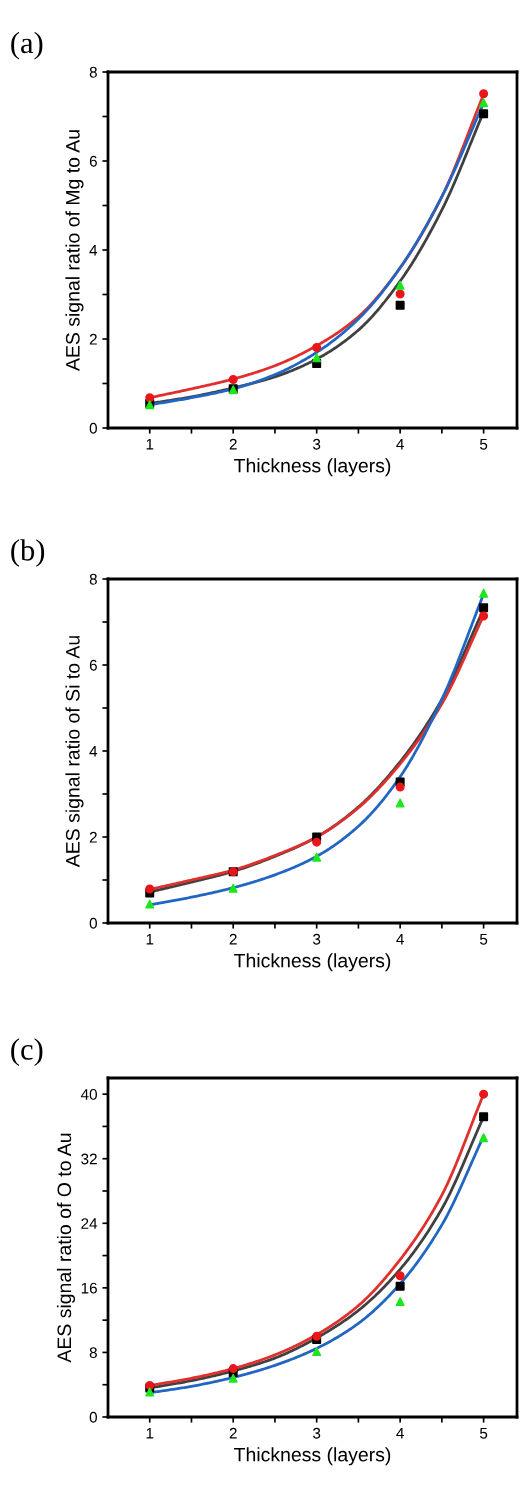  What do you see at coordinates (66, 1248) in the screenshot?
I see `y-axis-title: AES signal ratio of O to Au` at bounding box center [66, 1248].